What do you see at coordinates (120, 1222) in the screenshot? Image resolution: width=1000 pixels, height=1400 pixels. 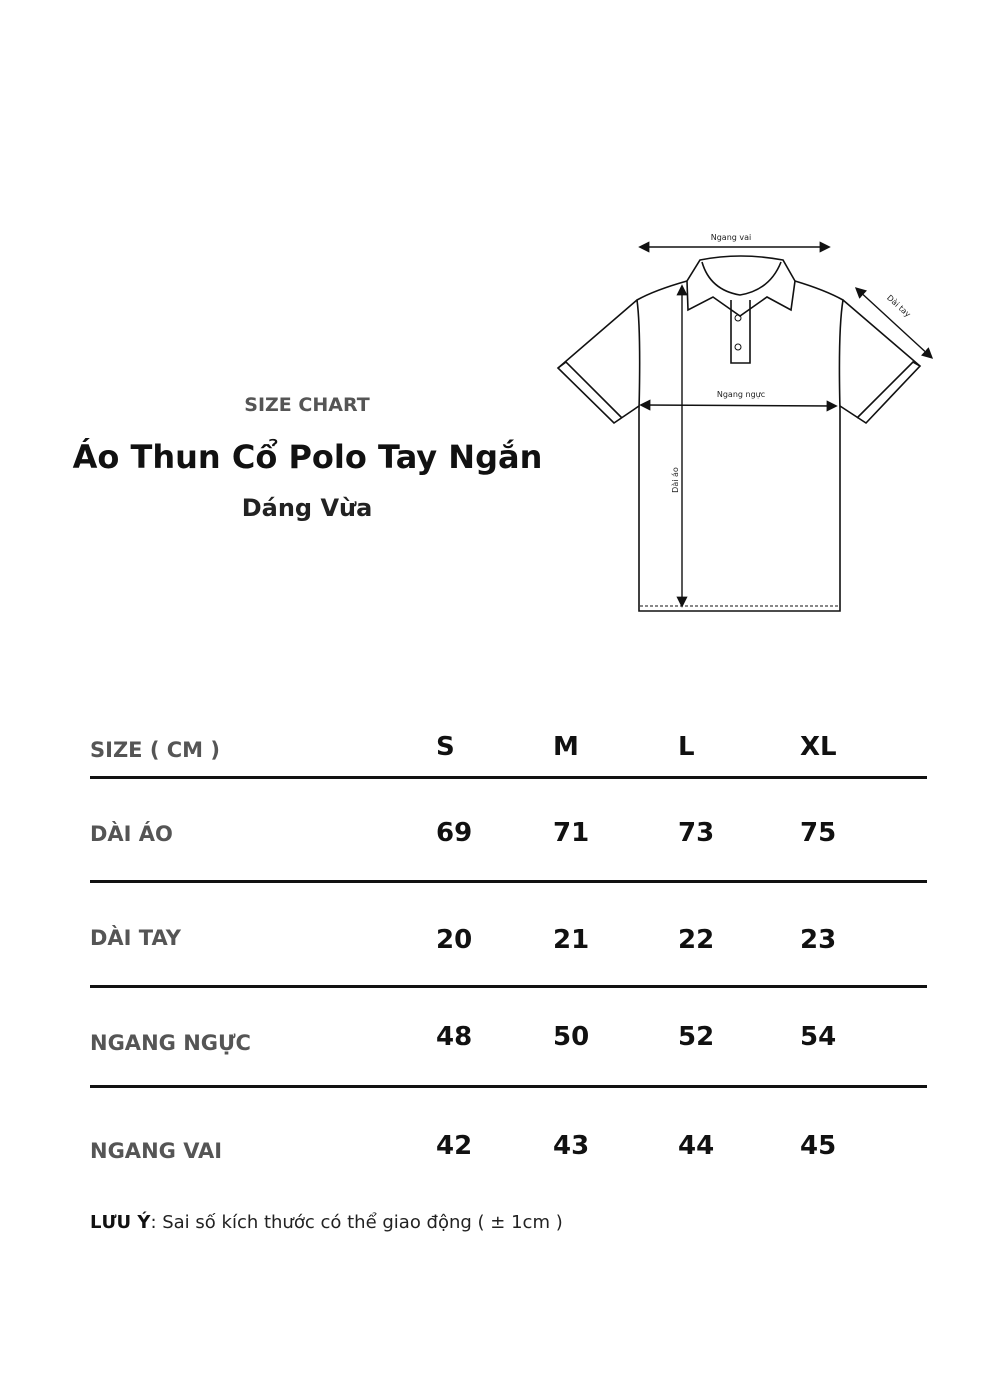 I see `note-prefix: LƯU Ý` at bounding box center [120, 1222].